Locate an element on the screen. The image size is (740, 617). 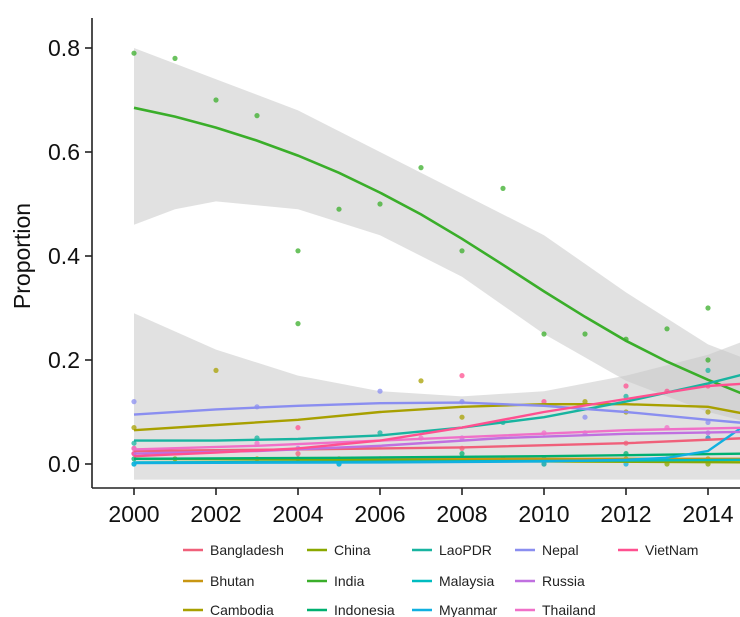
legend-label-indonesia: Indonesia is located at coordinates (364, 609).